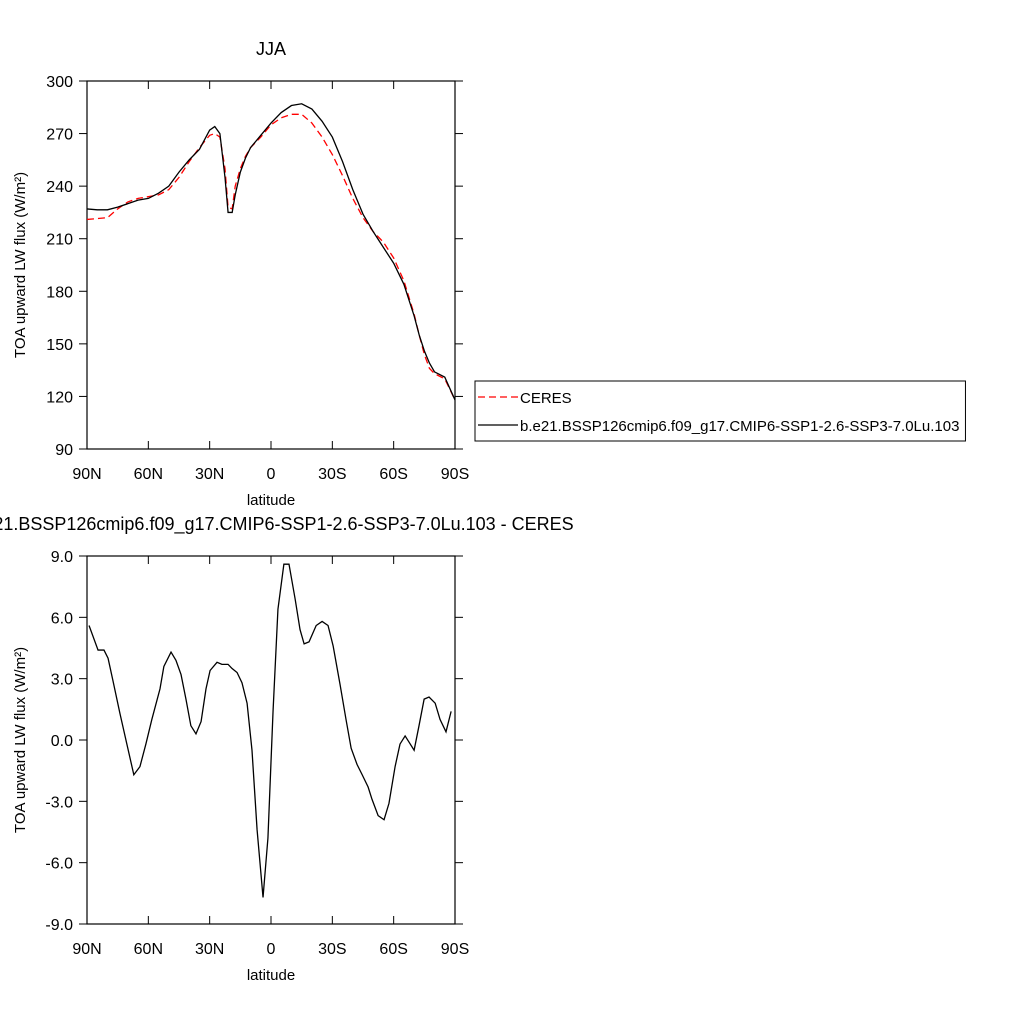 The width and height of the screenshot is (1024, 1024). What do you see at coordinates (59, 925) in the screenshot?
I see `y-tick-label: -9.0` at bounding box center [59, 925].